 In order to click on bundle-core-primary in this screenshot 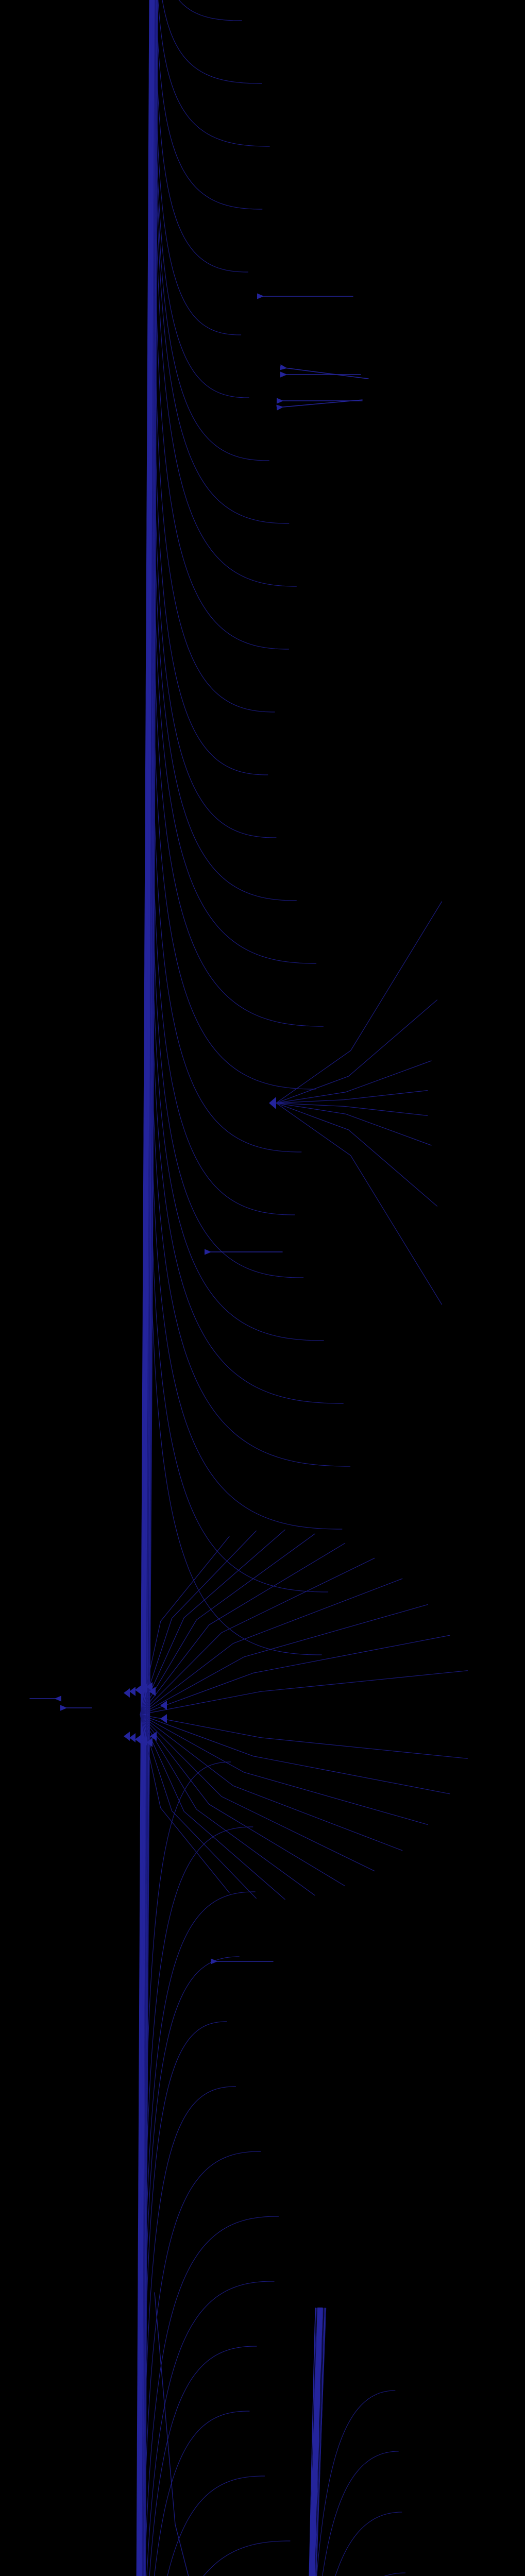, I will do `click(147, 1288)`.